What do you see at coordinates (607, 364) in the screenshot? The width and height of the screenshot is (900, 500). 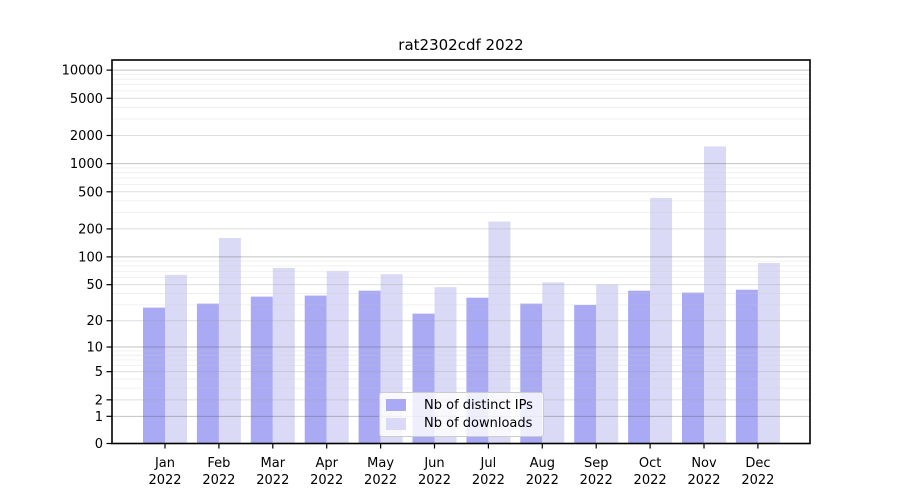 I see `bar-downloads-sep` at bounding box center [607, 364].